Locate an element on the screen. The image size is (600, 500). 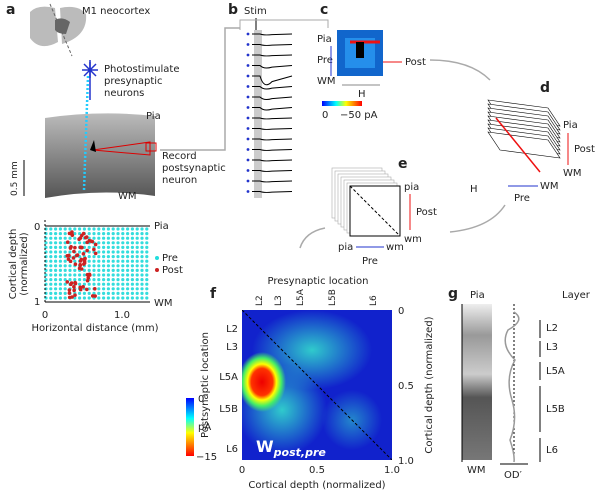
legend-dot is located at coordinates (157, 270).